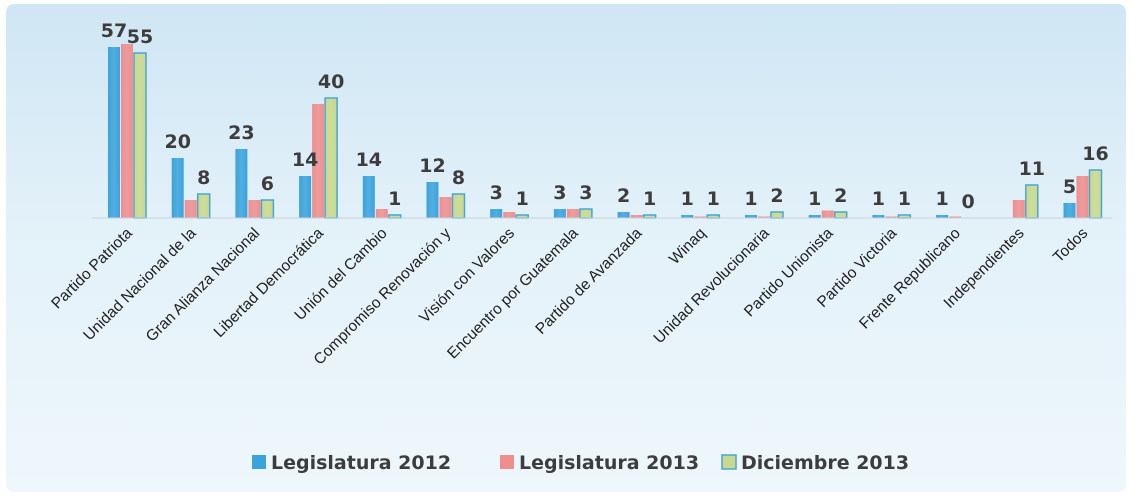 The height and width of the screenshot is (499, 1135). Describe the element at coordinates (1070, 245) in the screenshot. I see `category-label-16: Todos` at that location.